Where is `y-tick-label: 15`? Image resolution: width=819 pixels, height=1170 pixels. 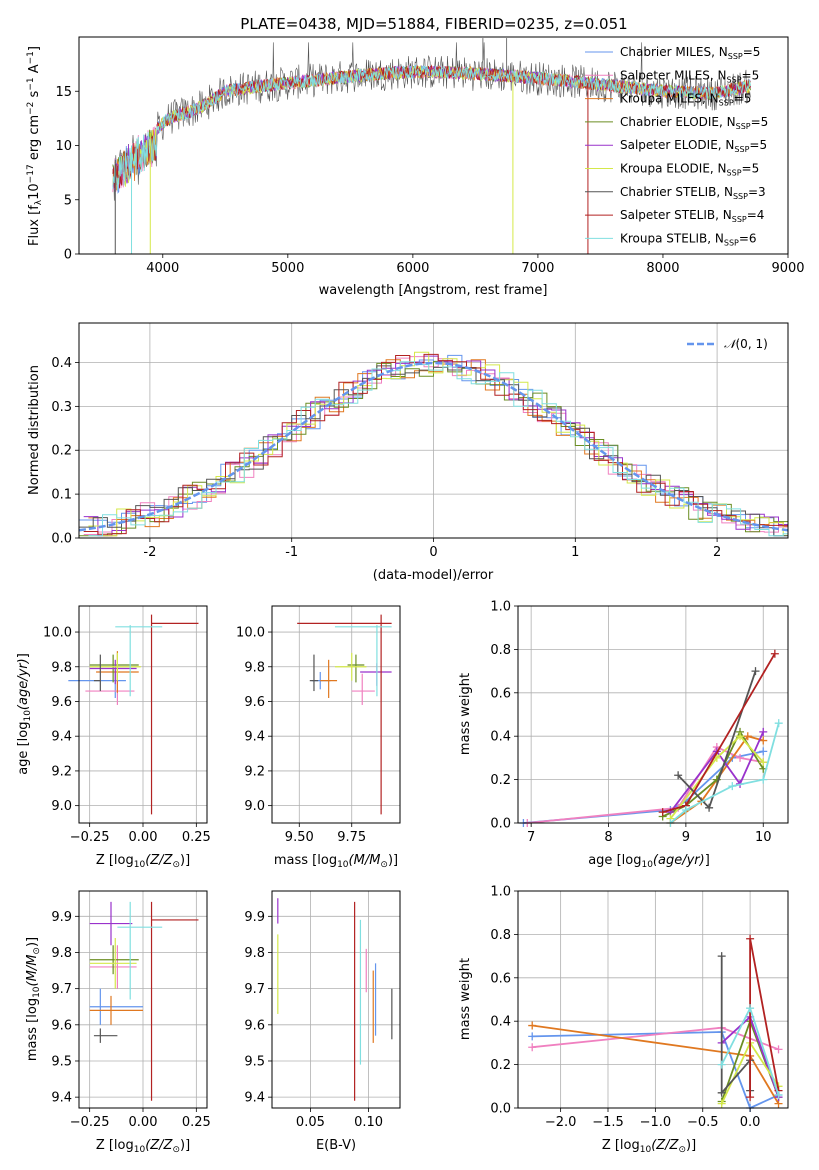
y-tick-label: 15 is located at coordinates (63, 92).